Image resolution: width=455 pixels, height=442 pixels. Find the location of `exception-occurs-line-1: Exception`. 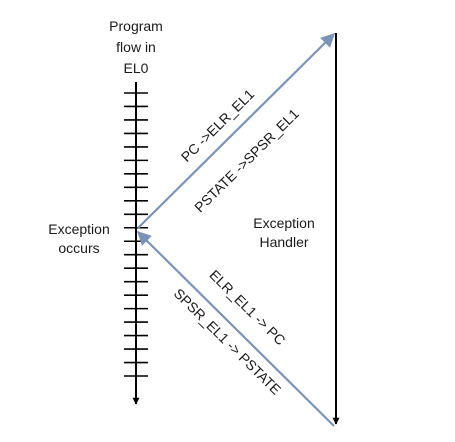

exception-occurs-line-1: Exception is located at coordinates (78, 229).